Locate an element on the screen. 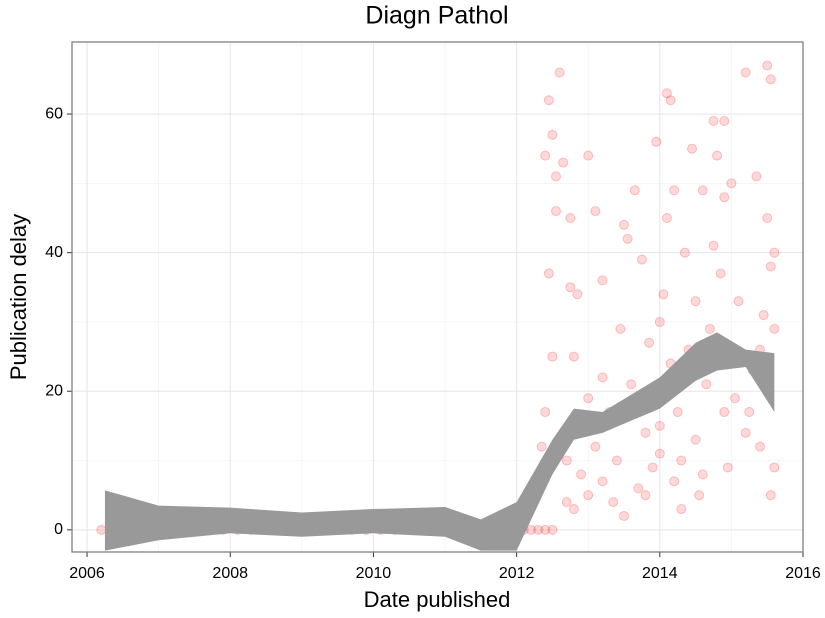 The image size is (825, 618). x-tick-label: 2012 is located at coordinates (517, 573).